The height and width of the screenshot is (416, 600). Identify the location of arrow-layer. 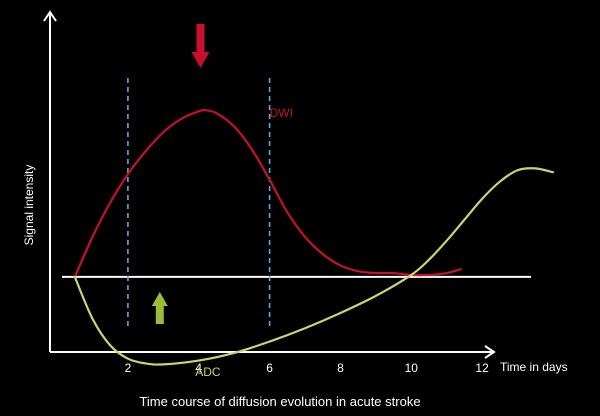
(180, 174).